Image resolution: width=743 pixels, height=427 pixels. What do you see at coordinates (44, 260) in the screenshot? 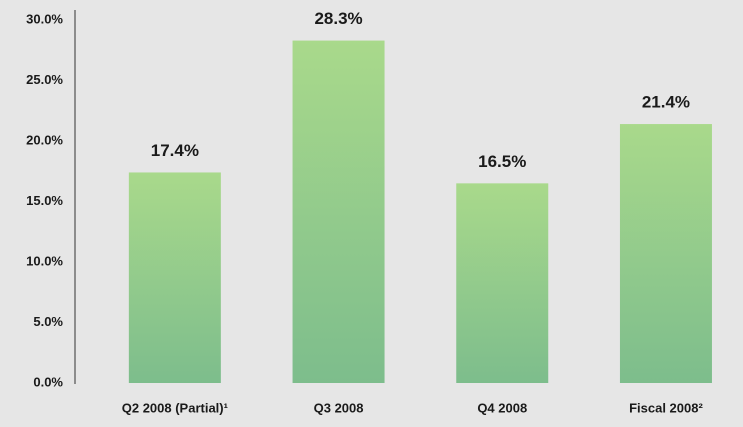
I see `y-tick-label: 10.0%` at bounding box center [44, 260].